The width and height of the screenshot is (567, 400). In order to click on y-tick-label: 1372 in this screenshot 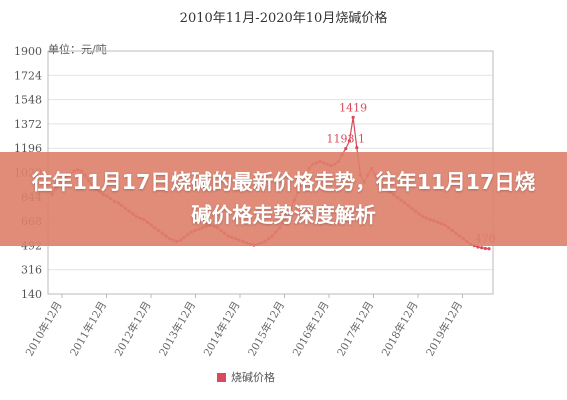, I will do `click(28, 124)`.